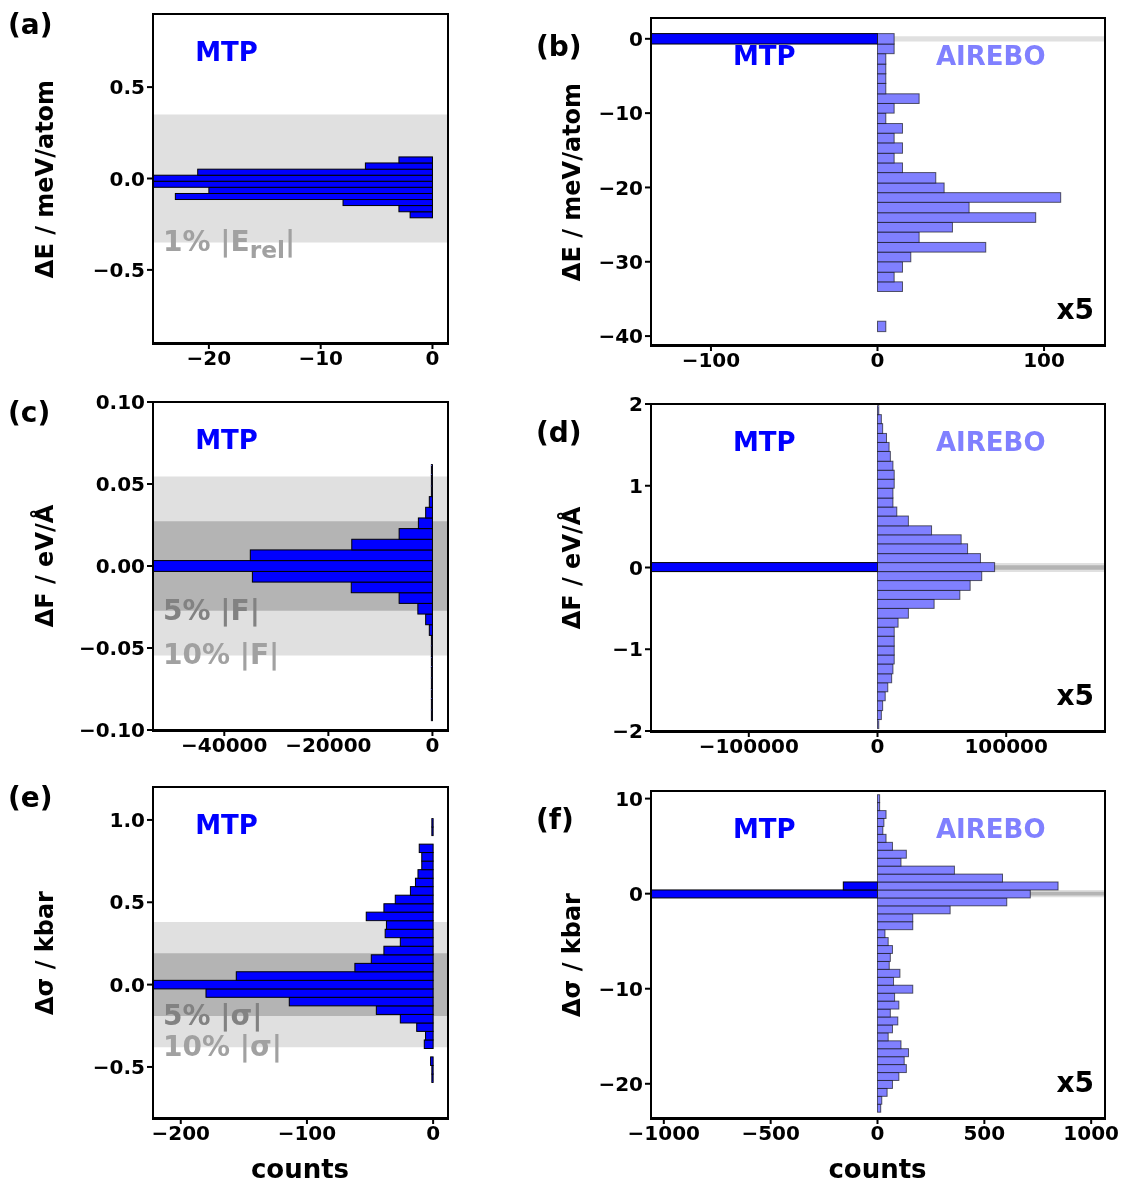  What do you see at coordinates (209, 358) in the screenshot?
I see `x-tick-label: −20` at bounding box center [209, 358].